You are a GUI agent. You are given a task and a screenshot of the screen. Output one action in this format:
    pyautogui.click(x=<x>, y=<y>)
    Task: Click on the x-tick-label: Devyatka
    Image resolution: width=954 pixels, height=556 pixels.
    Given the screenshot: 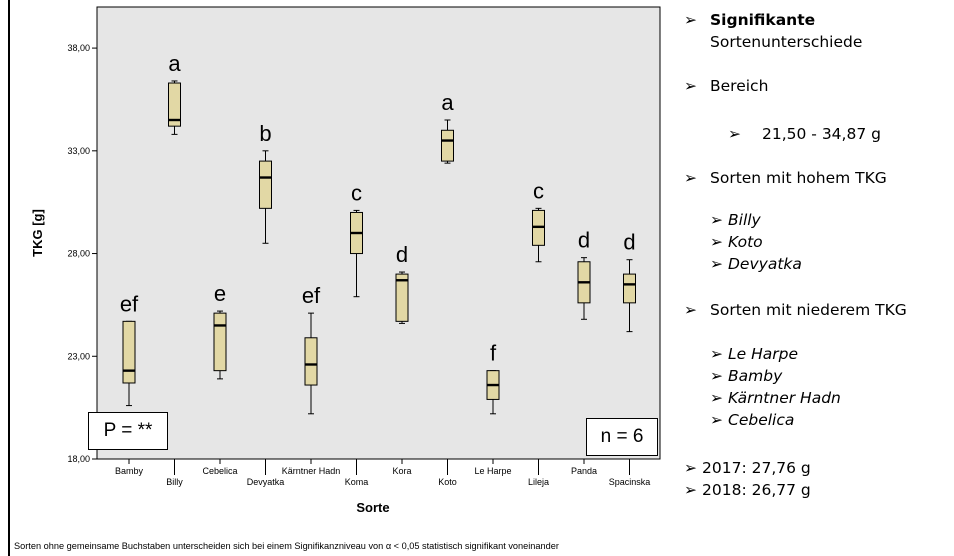 What is the action you would take?
    pyautogui.click(x=266, y=482)
    